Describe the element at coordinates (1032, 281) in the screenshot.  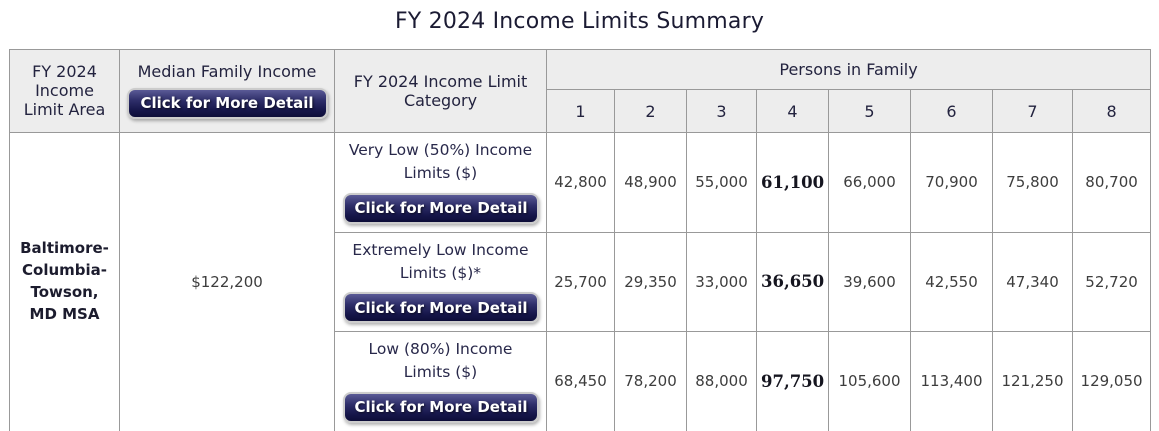
I see `income-value-cell: 47,340` at that location.